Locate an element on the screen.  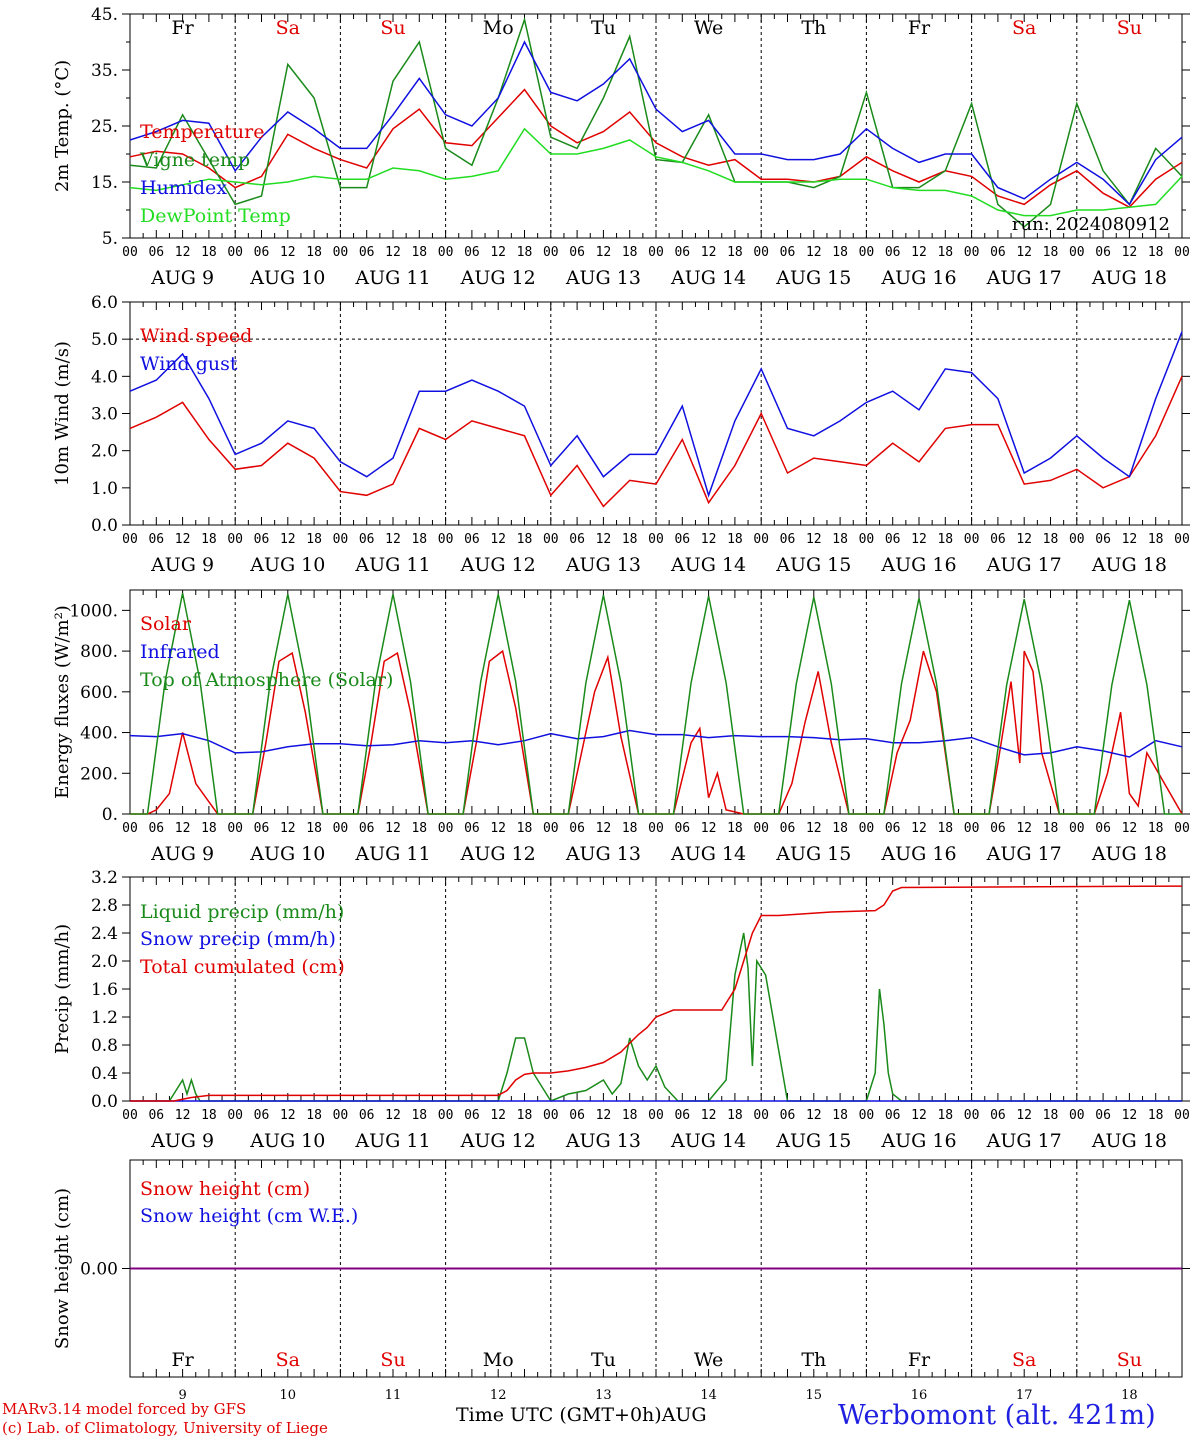
y-tick-label: 5. is located at coordinates (110, 239).